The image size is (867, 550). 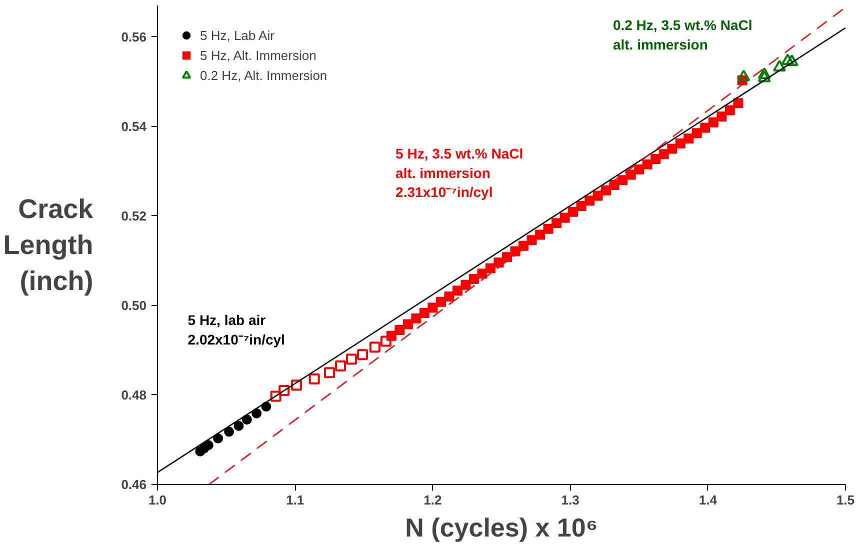 What do you see at coordinates (460, 173) in the screenshot?
I see `annotation: 5 Hz, 3.5 wt.% NaCl alt. immersion 2.31x10⁻⁷in/cyl` at bounding box center [460, 173].